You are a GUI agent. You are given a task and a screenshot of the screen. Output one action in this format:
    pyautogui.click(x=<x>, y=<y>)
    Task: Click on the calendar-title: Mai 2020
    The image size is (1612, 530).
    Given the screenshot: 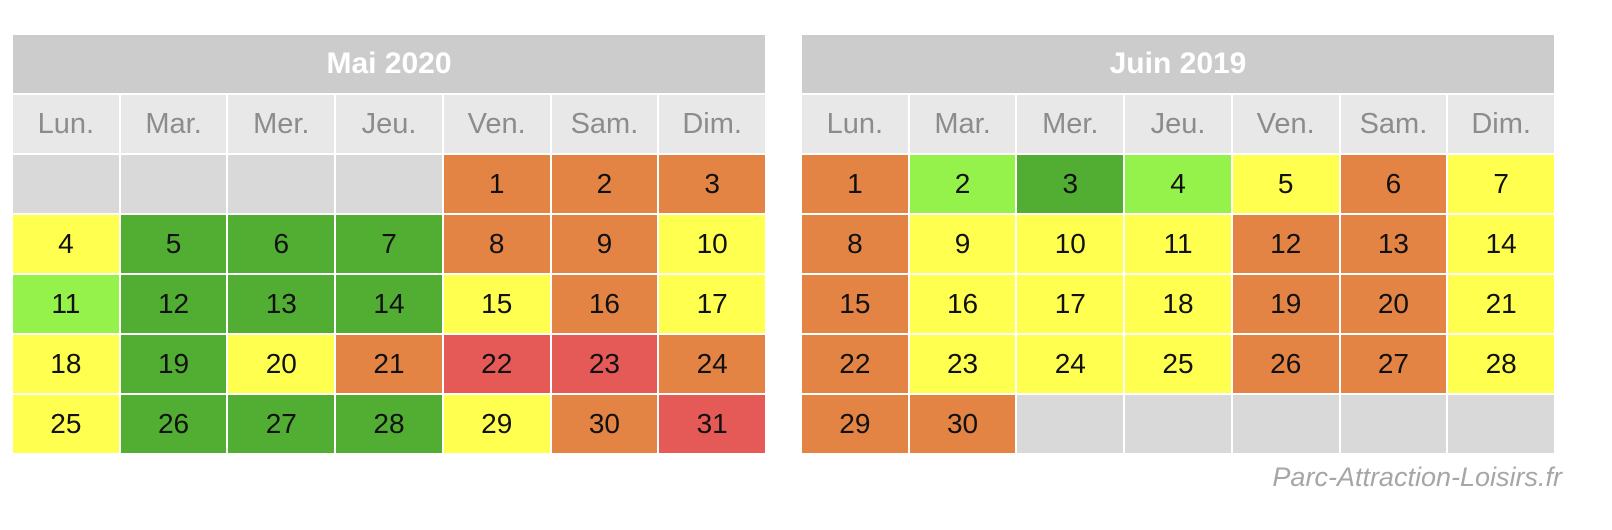 What is the action you would take?
    pyautogui.click(x=389, y=64)
    